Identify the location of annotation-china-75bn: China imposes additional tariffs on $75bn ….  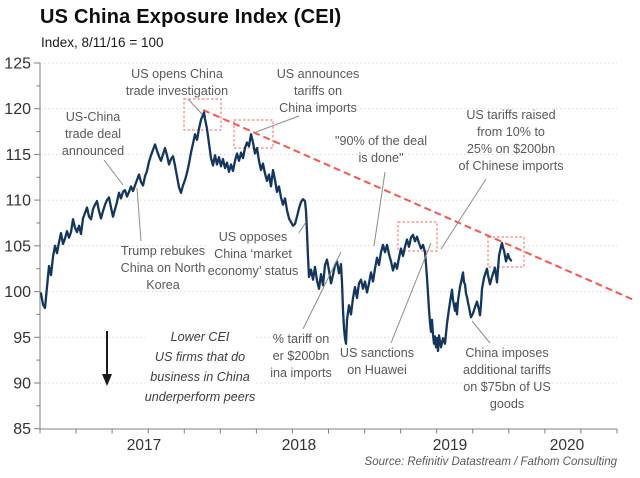
(507, 379).